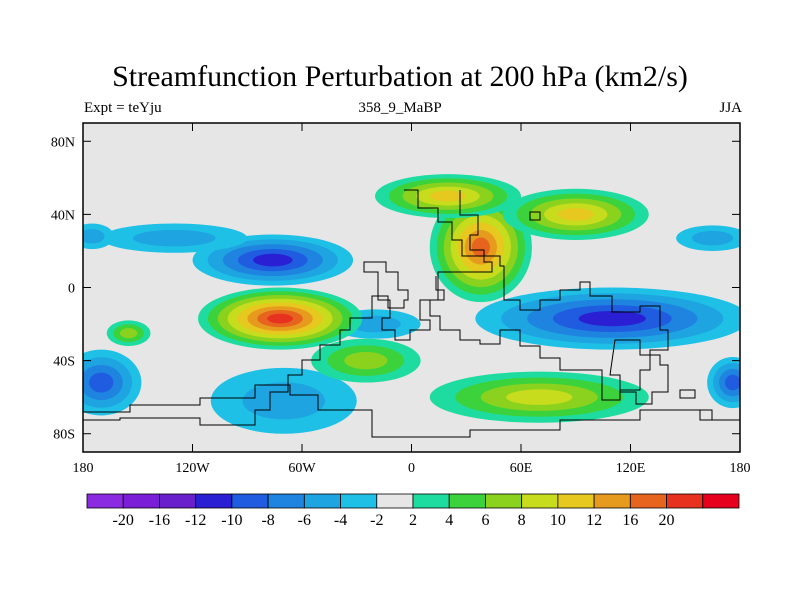 This screenshot has width=800, height=600. Describe the element at coordinates (64, 362) in the screenshot. I see `y-tick-label: 40S` at that location.